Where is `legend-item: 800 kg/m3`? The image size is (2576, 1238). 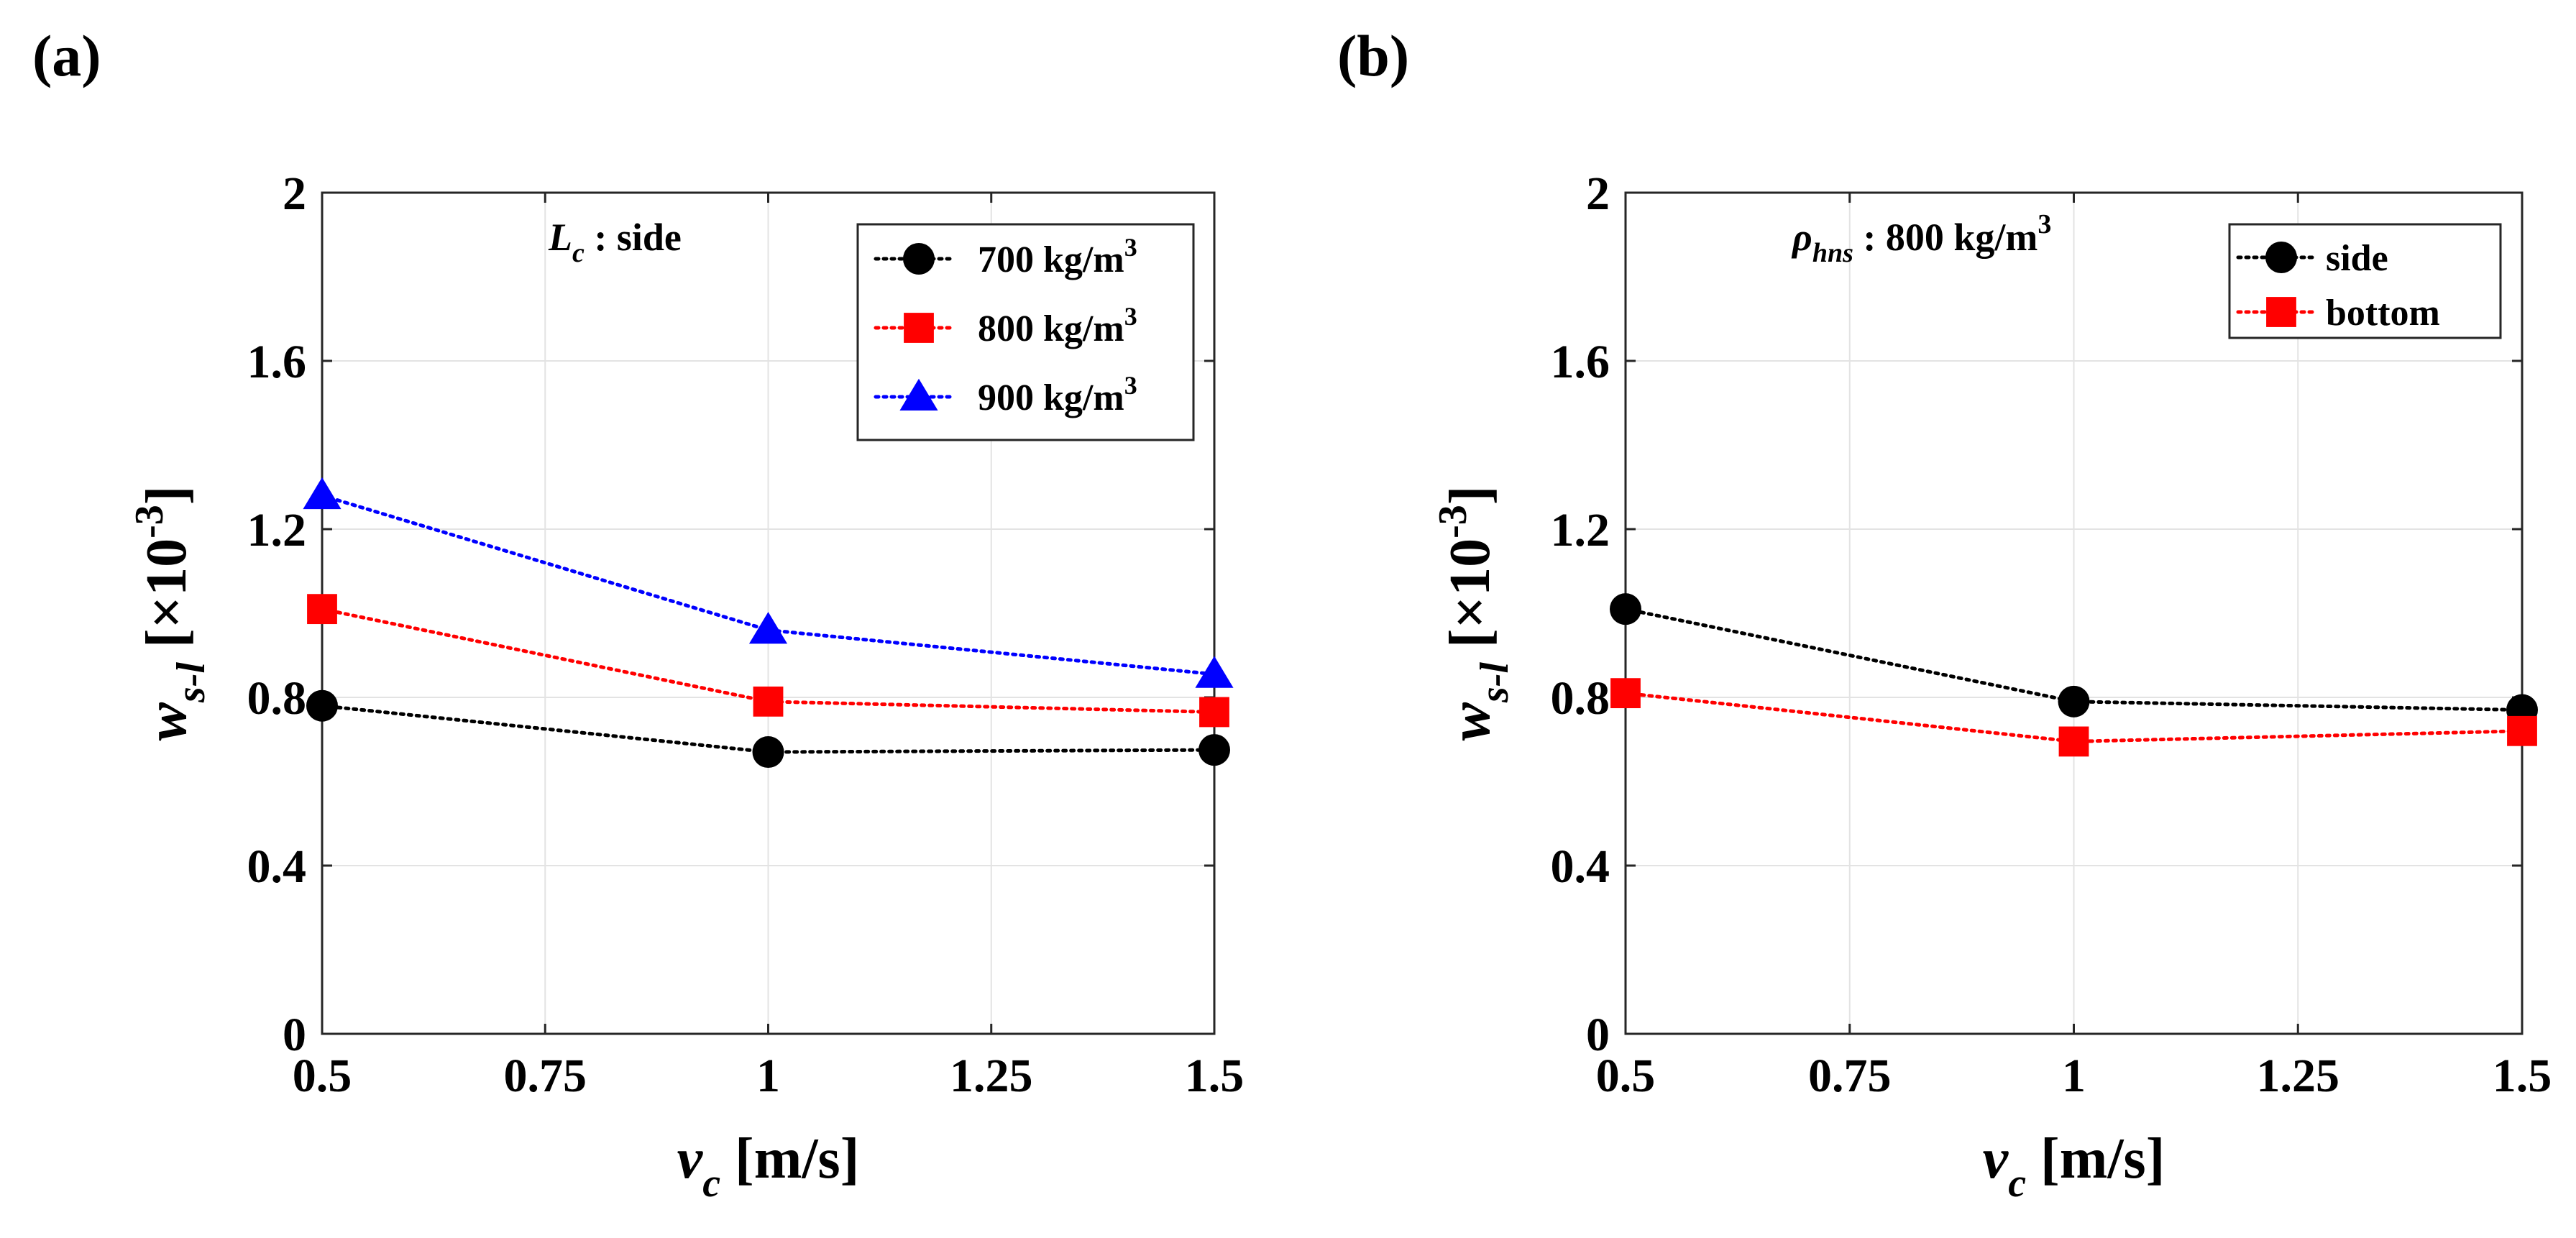
legend-item: 800 kg/m3 is located at coordinates (1005, 325).